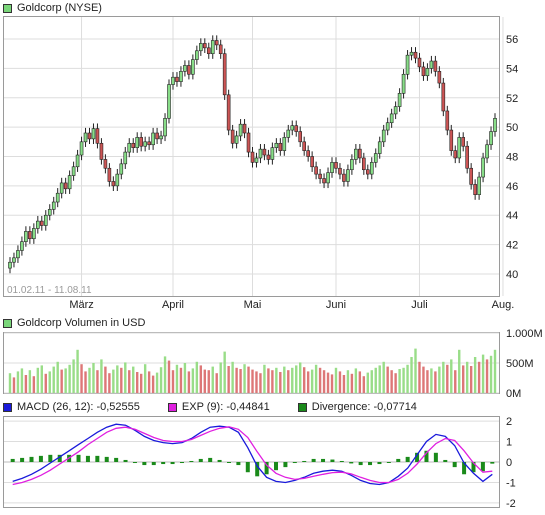 The height and width of the screenshot is (515, 545). What do you see at coordinates (512, 40) in the screenshot?
I see `price-y-tick-label: 56` at bounding box center [512, 40].